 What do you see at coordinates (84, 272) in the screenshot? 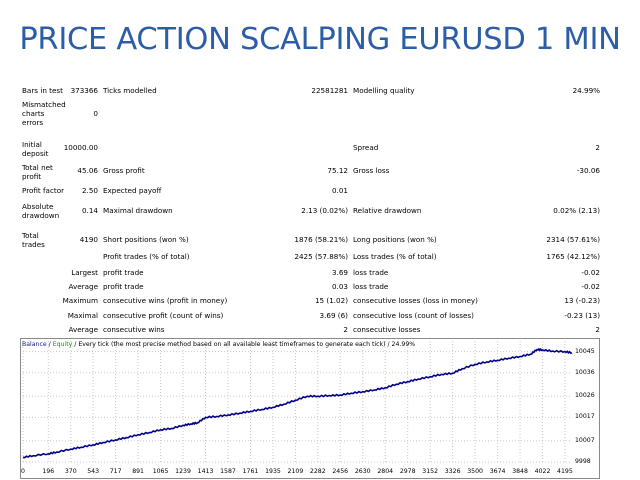
I see `largest-label: Largest` at bounding box center [84, 272].